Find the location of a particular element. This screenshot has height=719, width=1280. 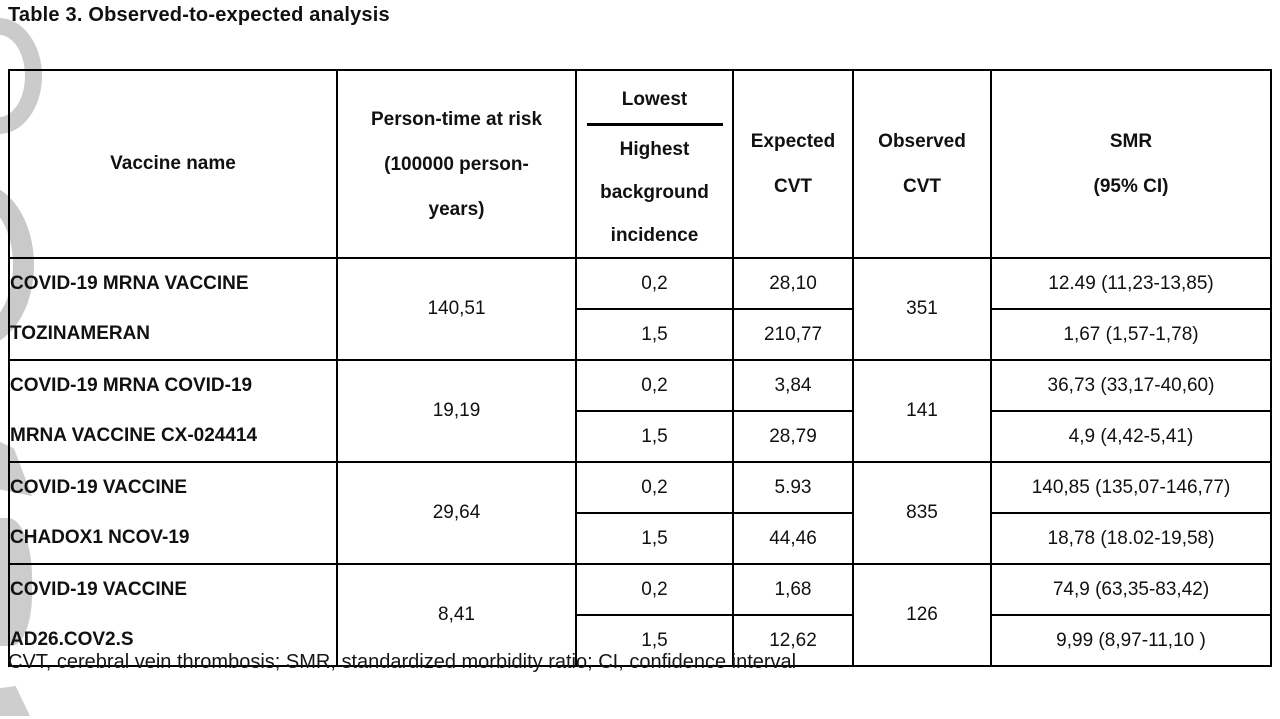

col-header-label: Vaccine name is located at coordinates (173, 163).